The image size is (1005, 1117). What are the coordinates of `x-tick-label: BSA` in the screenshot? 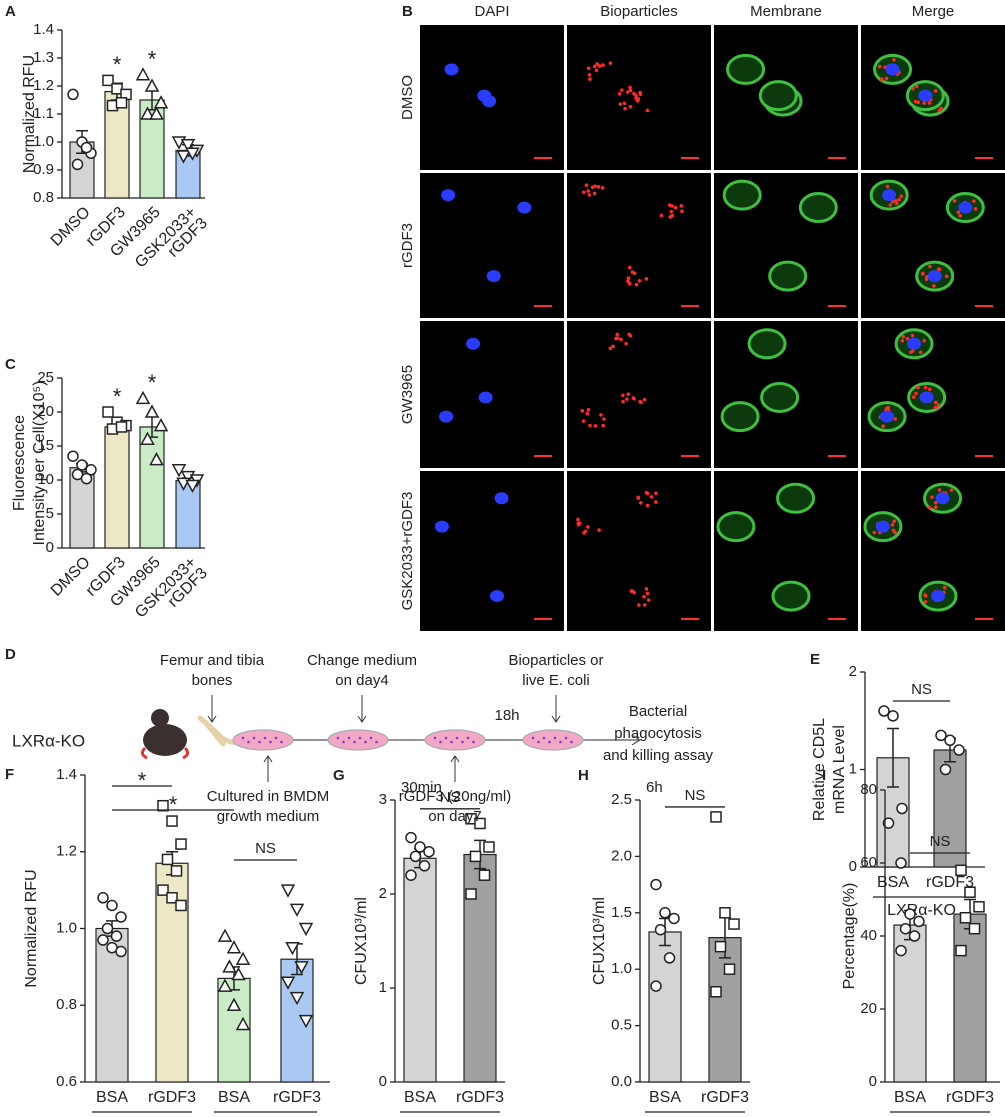 It's located at (112, 1097).